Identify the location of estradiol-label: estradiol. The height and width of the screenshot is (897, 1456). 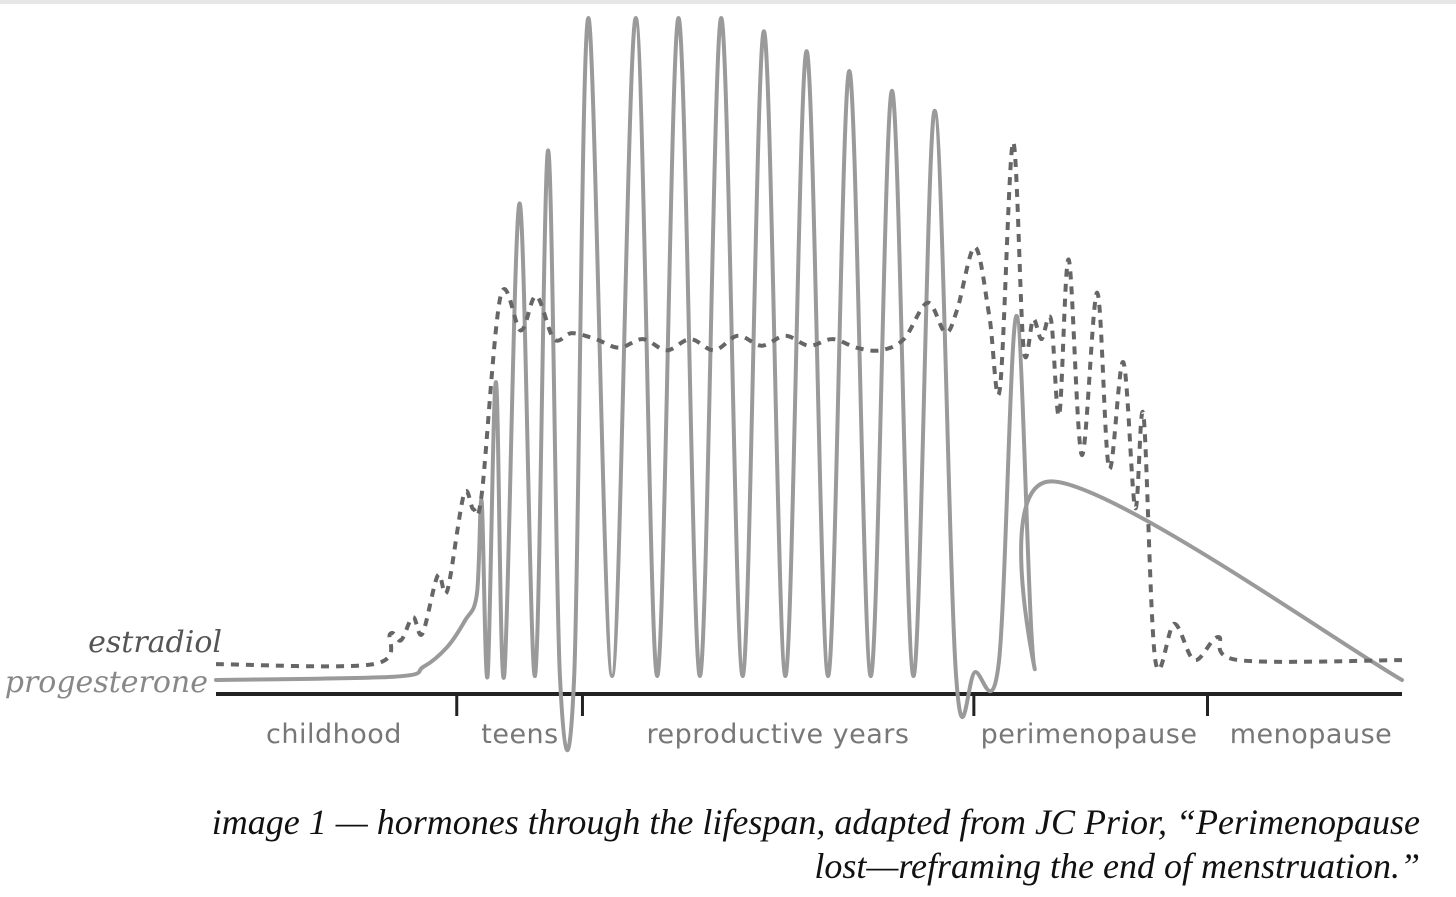
(155, 642).